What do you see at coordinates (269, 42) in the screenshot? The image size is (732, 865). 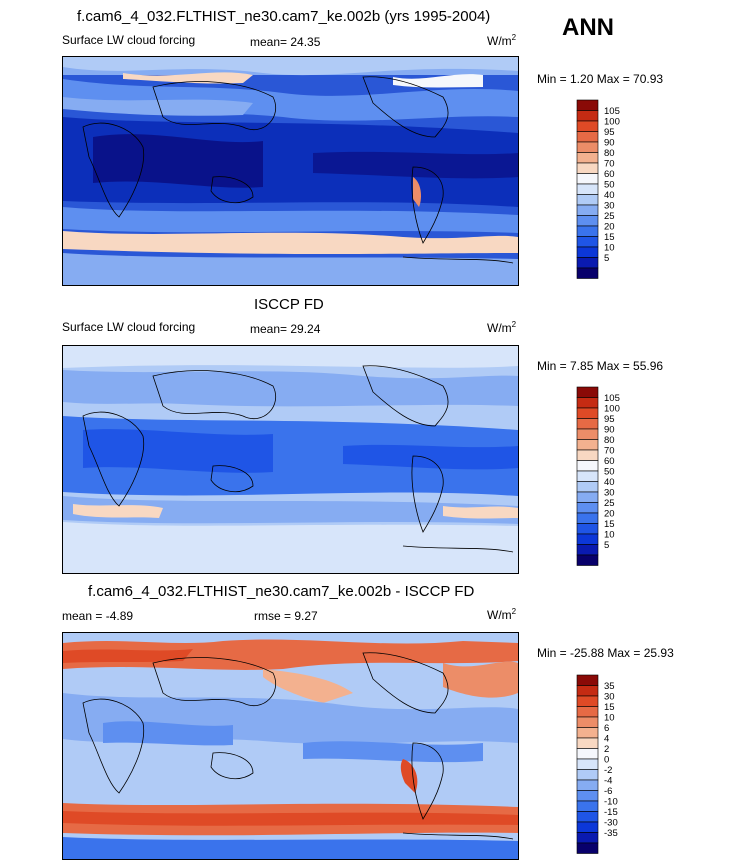 I see `panel1-mean-label: mean=` at bounding box center [269, 42].